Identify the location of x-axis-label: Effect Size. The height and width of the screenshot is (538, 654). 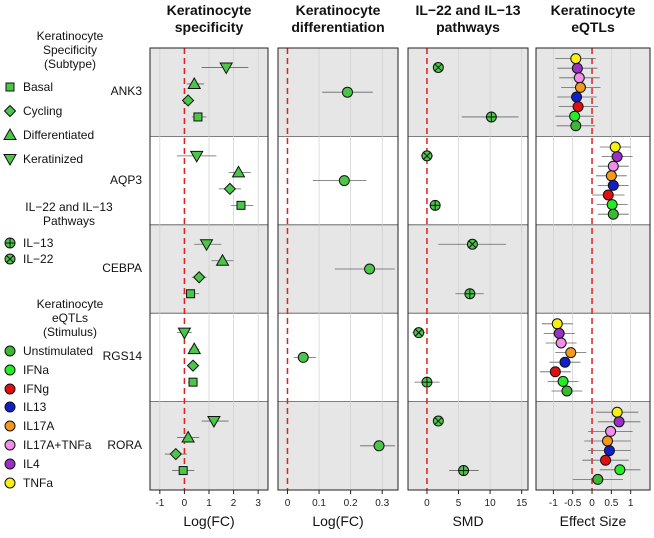
(593, 521).